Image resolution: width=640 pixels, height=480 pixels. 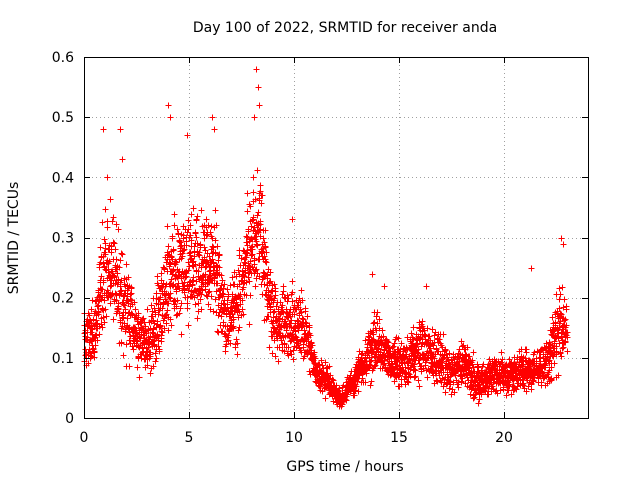 I want to click on x-tick-label: 0, so click(x=84, y=438).